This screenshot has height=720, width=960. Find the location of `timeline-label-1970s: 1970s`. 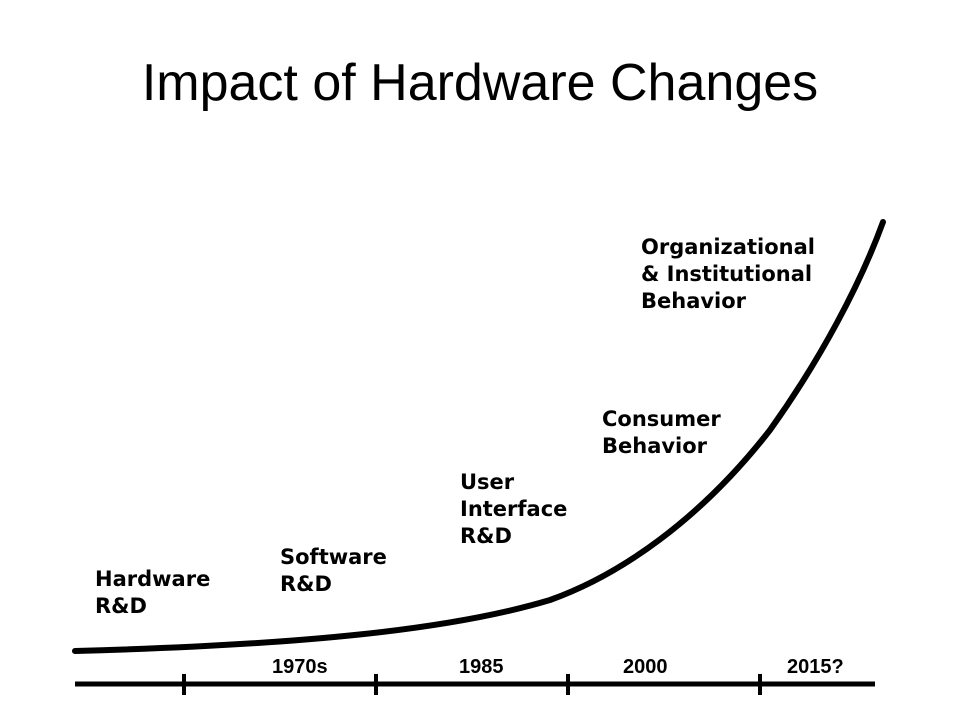

timeline-label-1970s: 1970s is located at coordinates (300, 667).